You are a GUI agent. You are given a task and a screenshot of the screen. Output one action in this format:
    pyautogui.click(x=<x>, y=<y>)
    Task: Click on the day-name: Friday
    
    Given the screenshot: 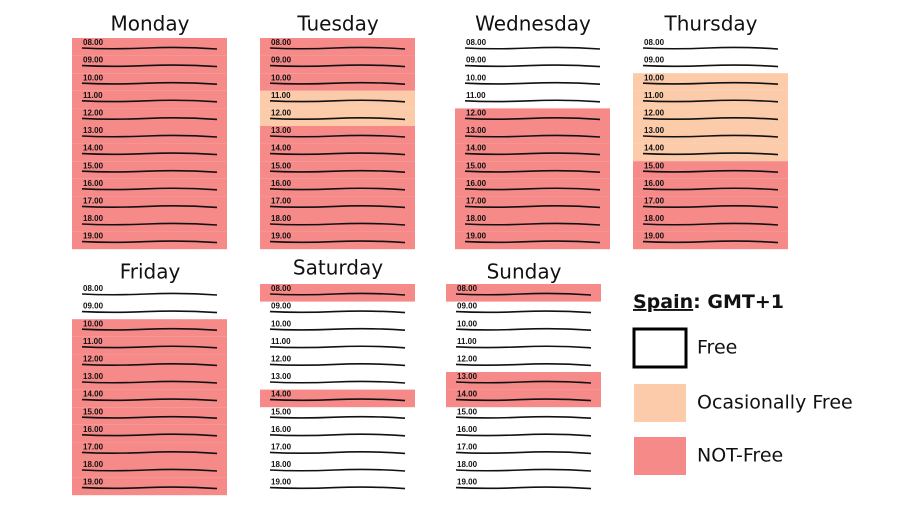 What is the action you would take?
    pyautogui.click(x=150, y=272)
    